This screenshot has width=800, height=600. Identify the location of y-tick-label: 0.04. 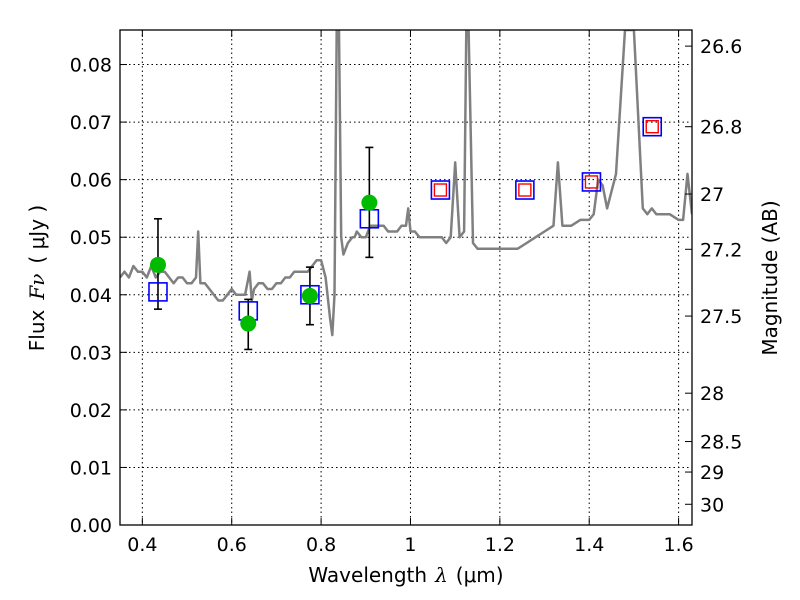
(91, 296).